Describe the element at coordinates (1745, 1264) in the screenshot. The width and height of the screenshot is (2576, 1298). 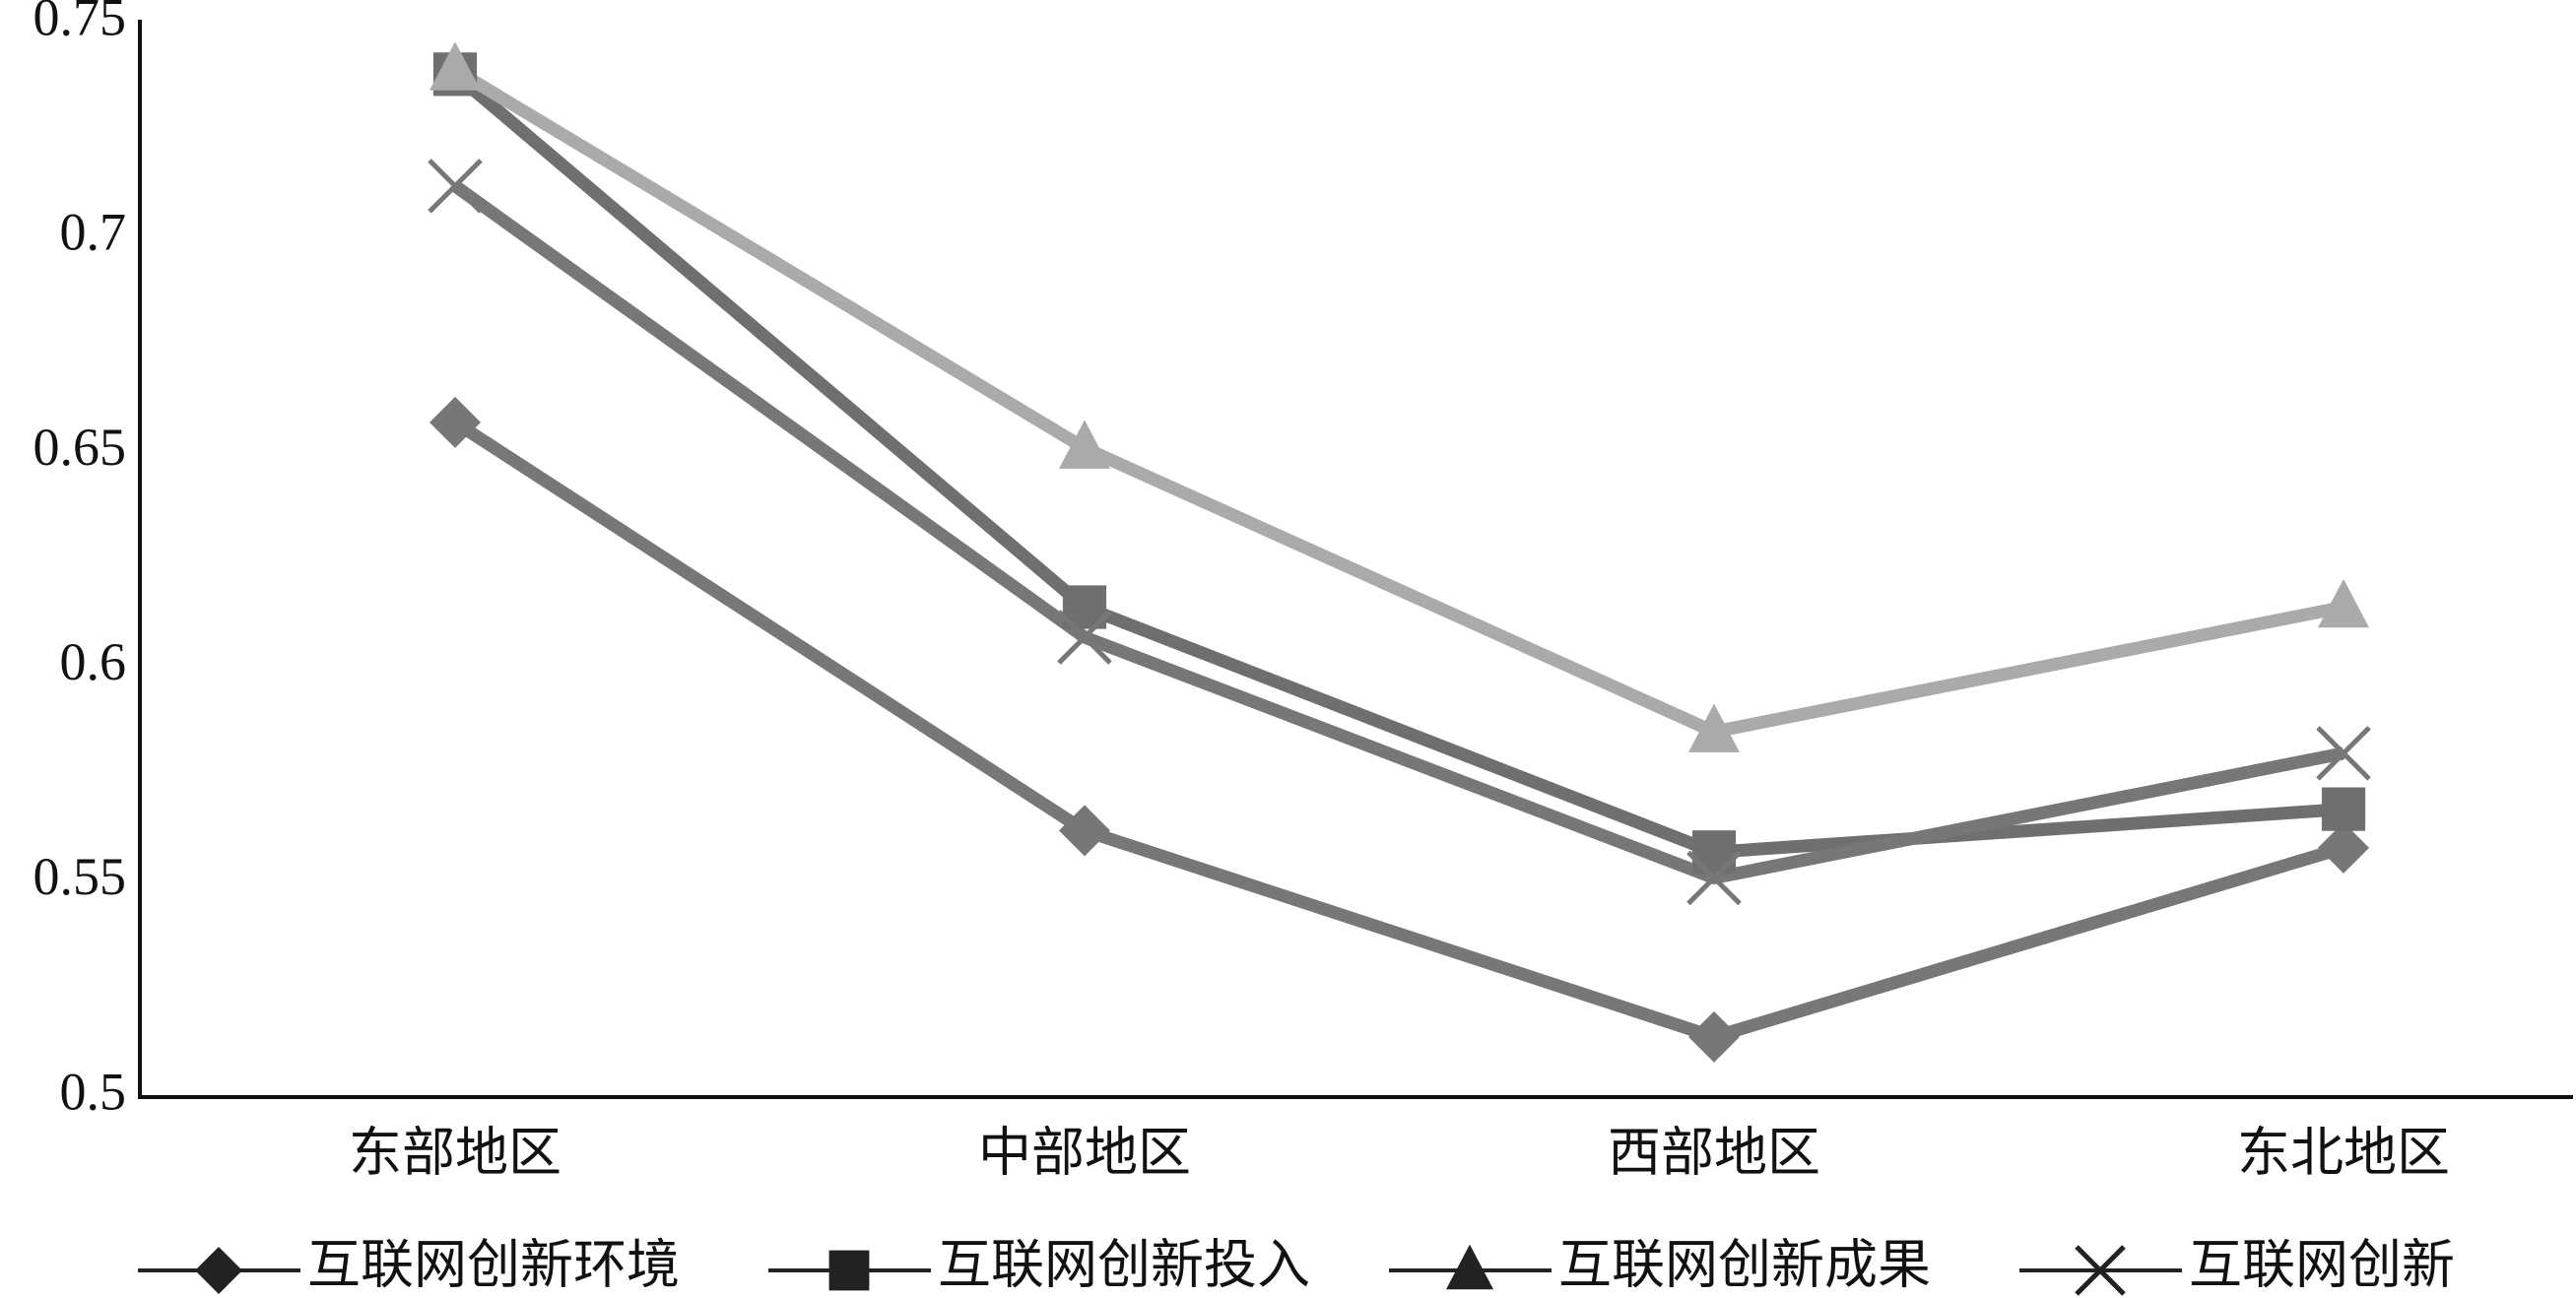
I see `legend-label: 互联网创新成果` at that location.